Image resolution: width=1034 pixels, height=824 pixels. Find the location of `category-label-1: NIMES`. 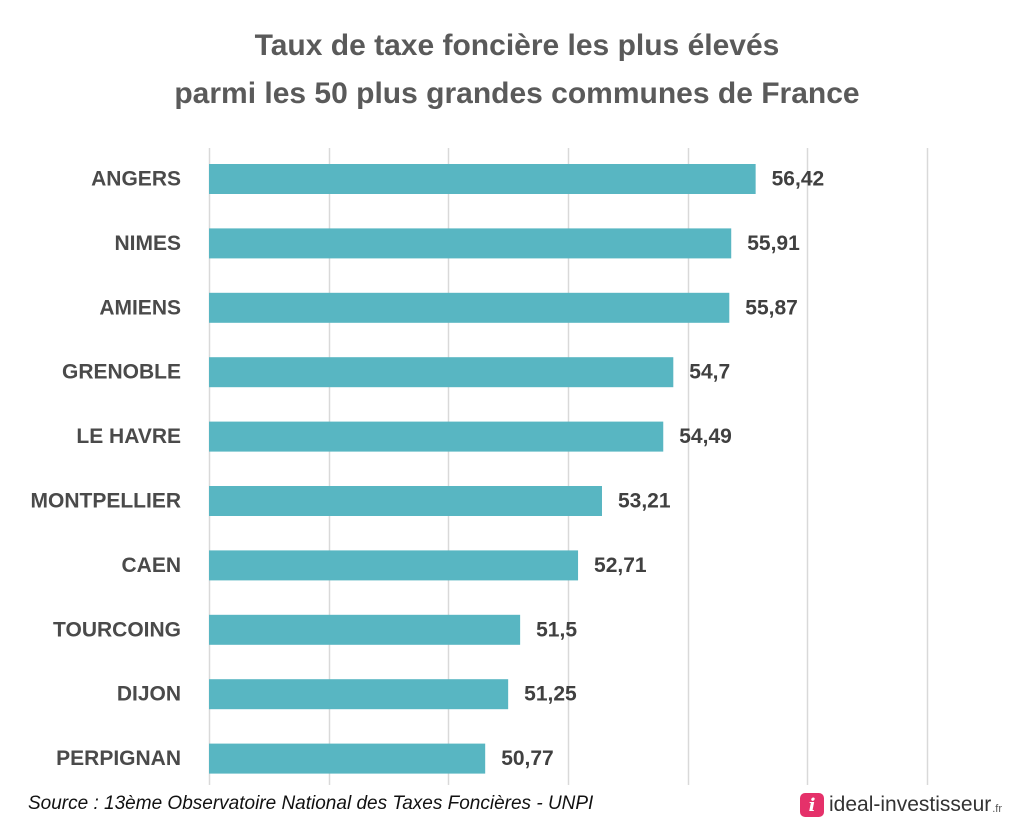

category-label-1: NIMES is located at coordinates (147, 243).